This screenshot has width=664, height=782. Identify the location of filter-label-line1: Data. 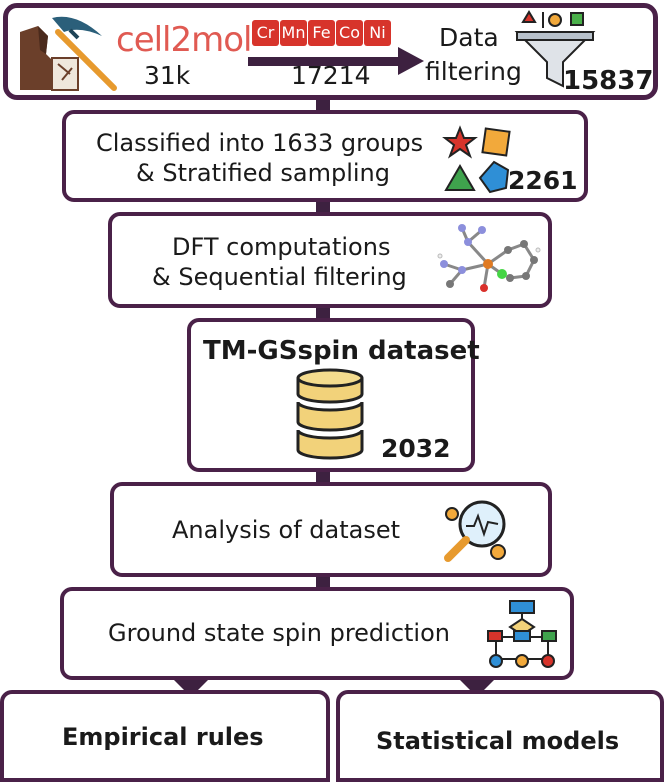
(469, 37).